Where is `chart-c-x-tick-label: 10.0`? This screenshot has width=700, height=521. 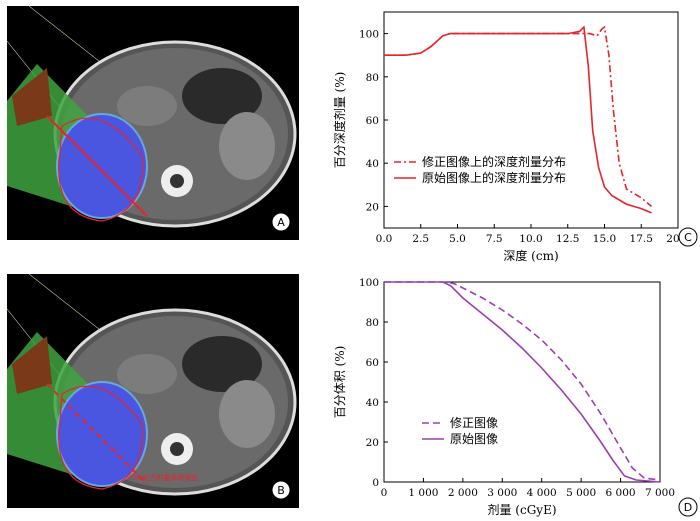
chart-c-x-tick-label: 10.0 is located at coordinates (530, 239).